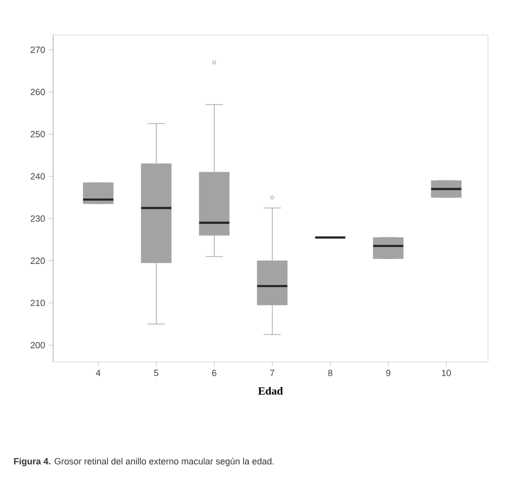  Describe the element at coordinates (37, 261) in the screenshot. I see `y-tick-label: 220` at that location.